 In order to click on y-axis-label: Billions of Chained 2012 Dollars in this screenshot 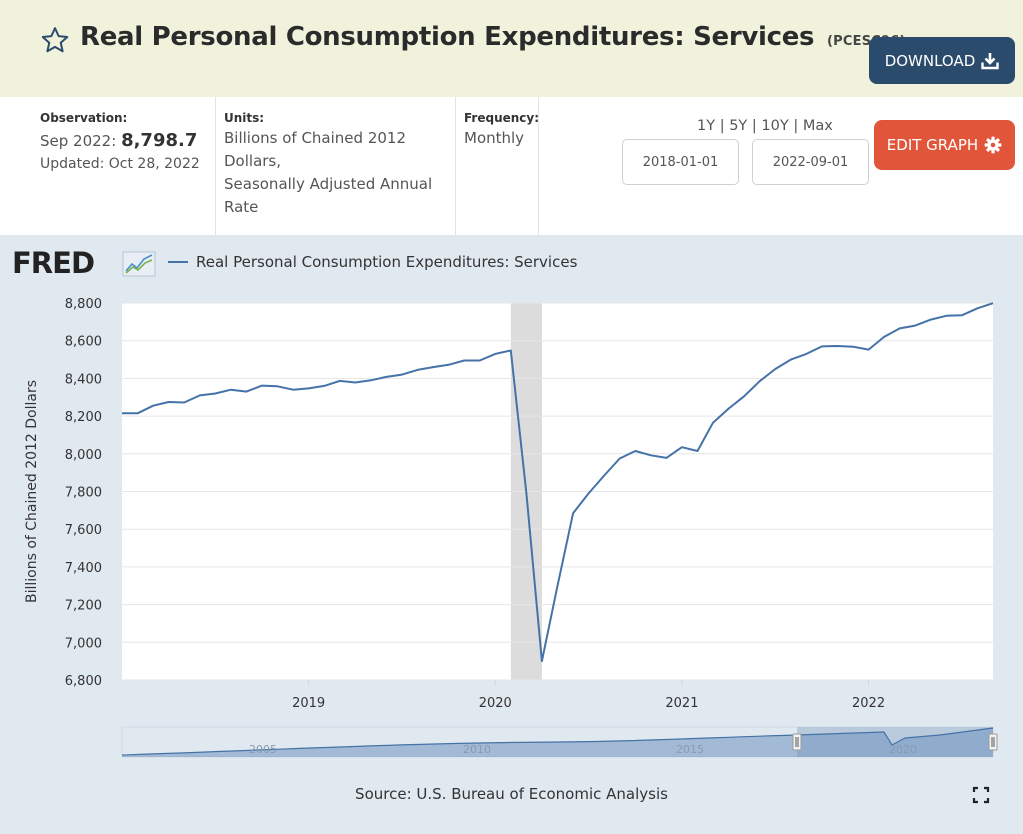, I will do `click(32, 491)`.